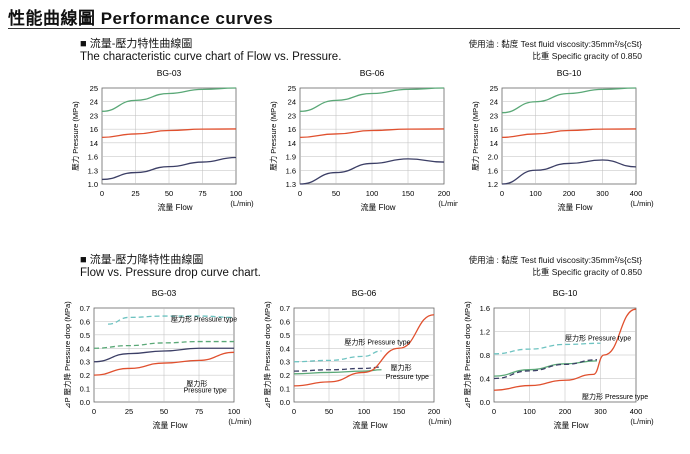 The image size is (690, 454). I want to click on title-divider, so click(344, 28).